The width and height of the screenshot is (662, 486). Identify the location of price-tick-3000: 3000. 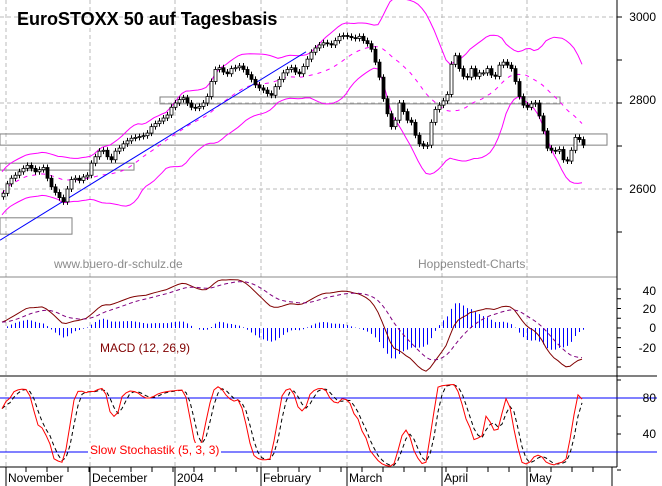
(642, 17).